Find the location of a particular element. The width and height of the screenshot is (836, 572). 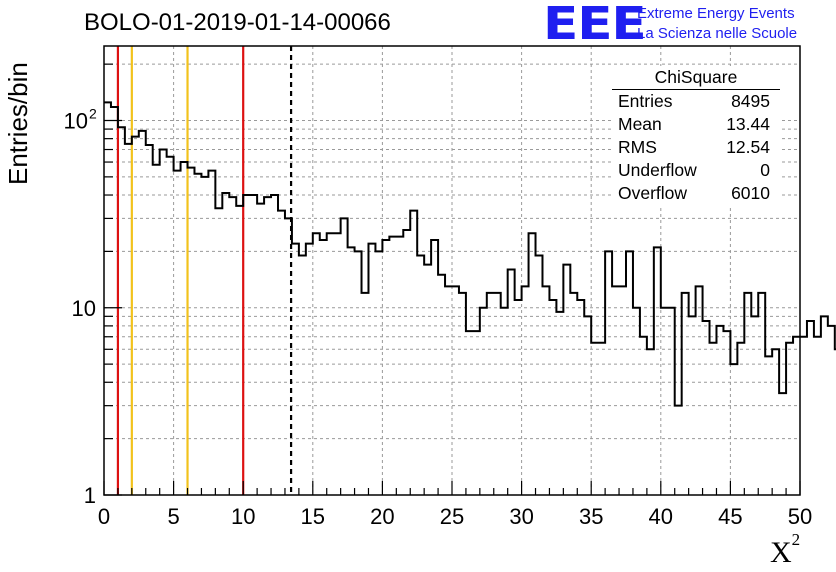

x-tick-label: 45 is located at coordinates (730, 516).